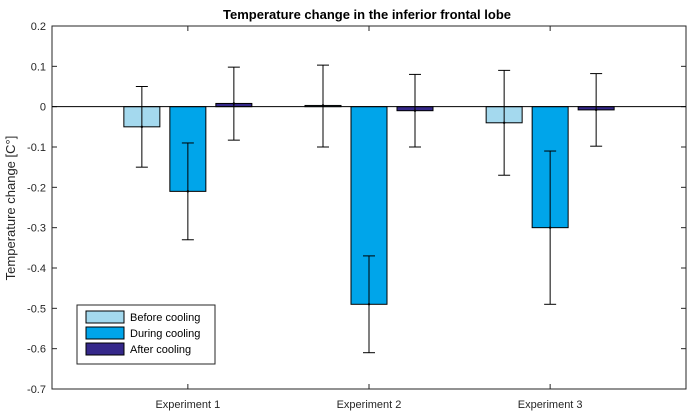 This screenshot has height=415, width=695. Describe the element at coordinates (165, 318) in the screenshot. I see `legend-label: Before cooling` at that location.